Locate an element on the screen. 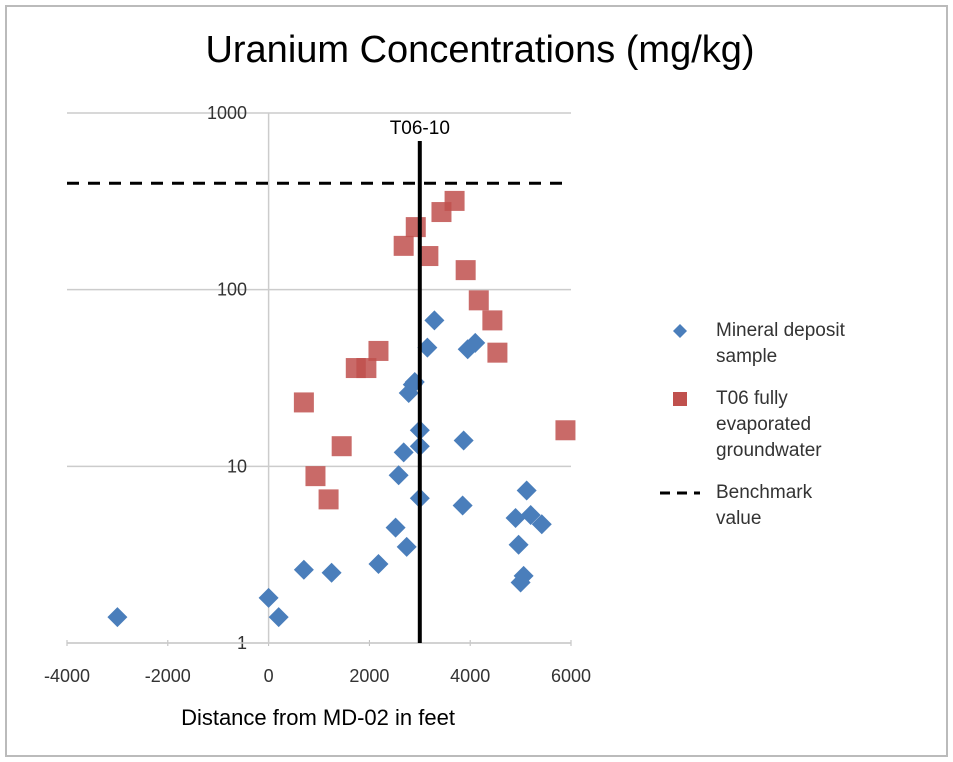  x-tick-label: -2000 is located at coordinates (168, 676).